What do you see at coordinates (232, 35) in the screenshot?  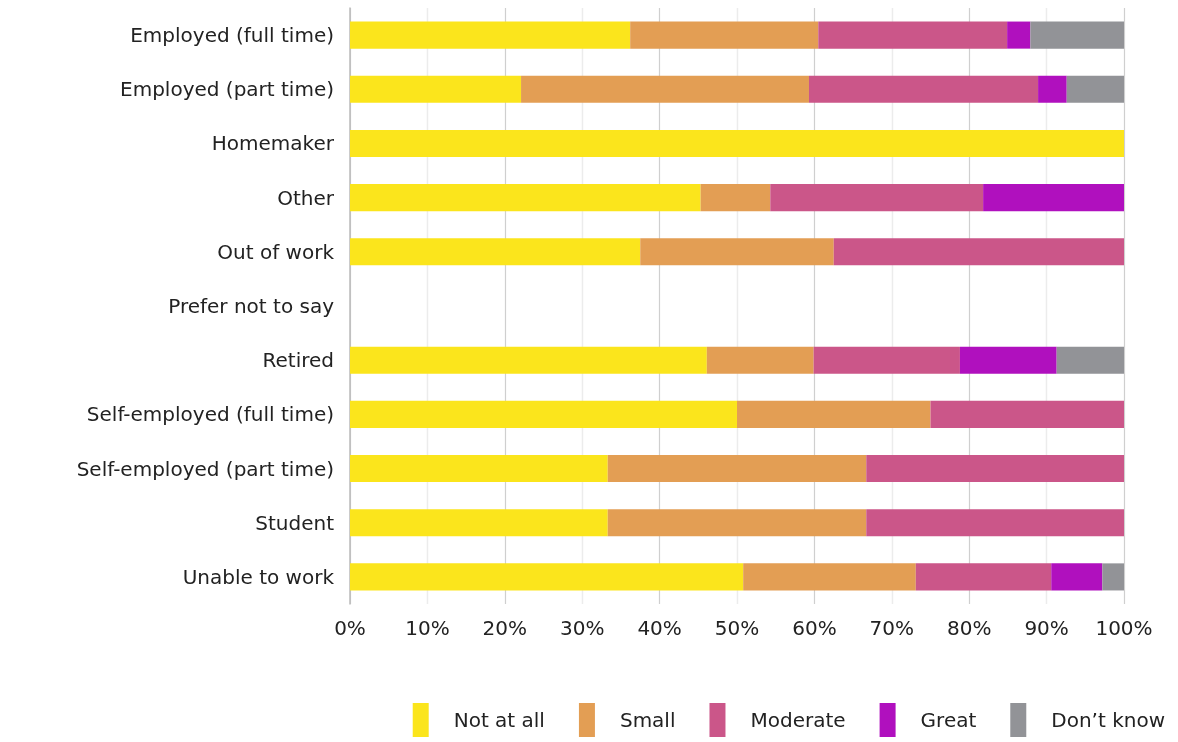 I see `y-tick-label: Employed (full time)` at bounding box center [232, 35].